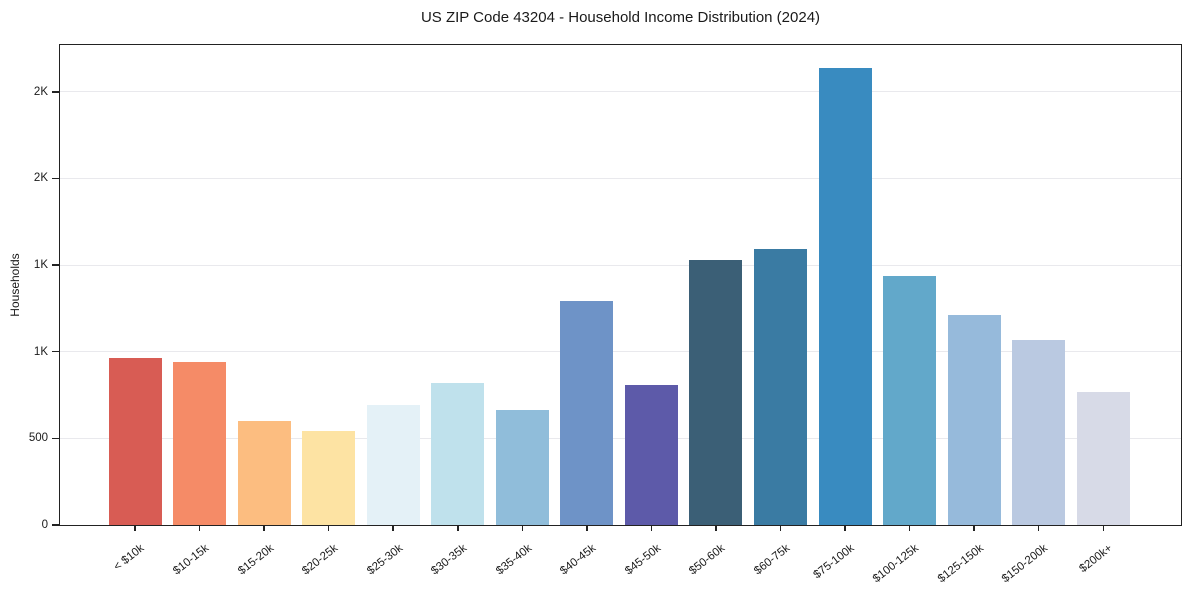 The height and width of the screenshot is (590, 1189). I want to click on x-tick-label: $50-60k, so click(707, 560).